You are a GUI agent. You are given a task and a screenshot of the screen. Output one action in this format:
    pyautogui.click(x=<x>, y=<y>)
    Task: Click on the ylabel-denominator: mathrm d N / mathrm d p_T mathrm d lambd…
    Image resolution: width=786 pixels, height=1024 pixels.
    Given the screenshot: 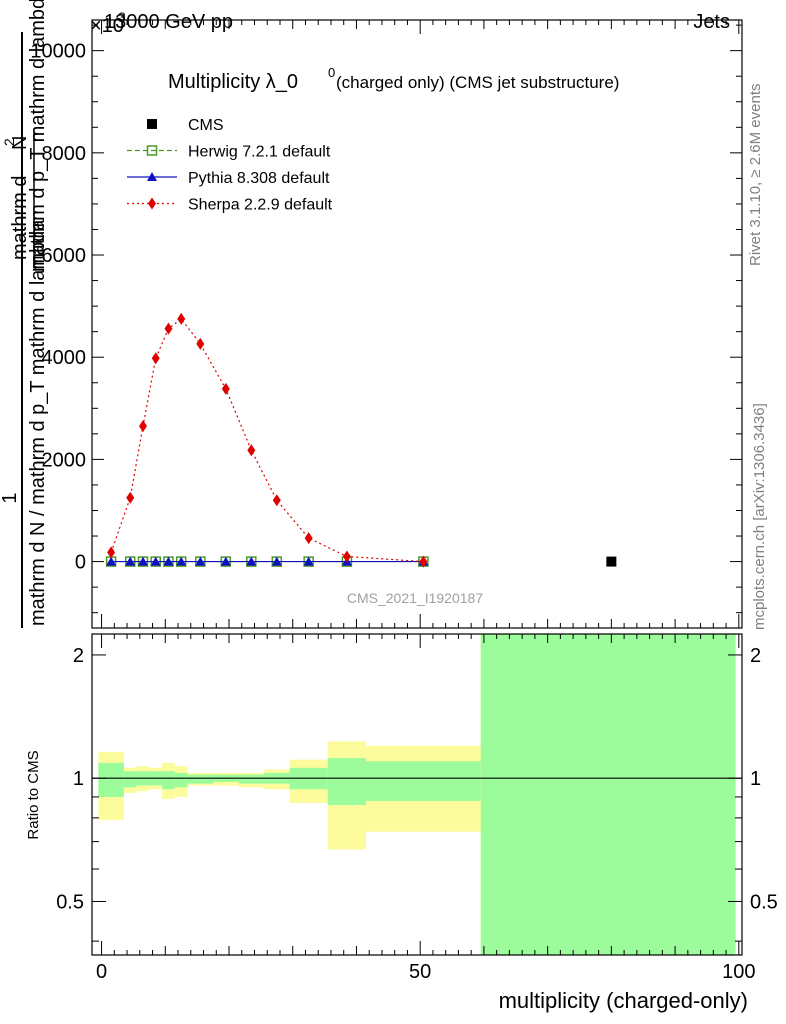 What is the action you would take?
    pyautogui.click(x=38, y=422)
    